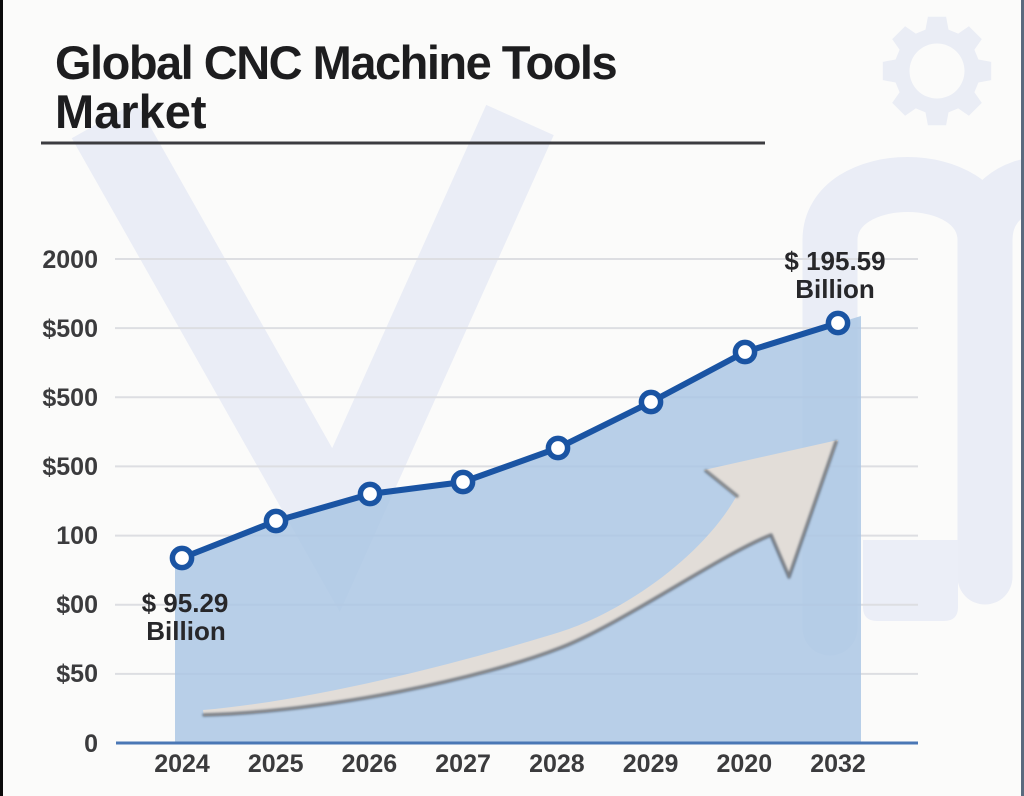 The width and height of the screenshot is (1024, 796). I want to click on svg-text: 2029, so click(651, 764).